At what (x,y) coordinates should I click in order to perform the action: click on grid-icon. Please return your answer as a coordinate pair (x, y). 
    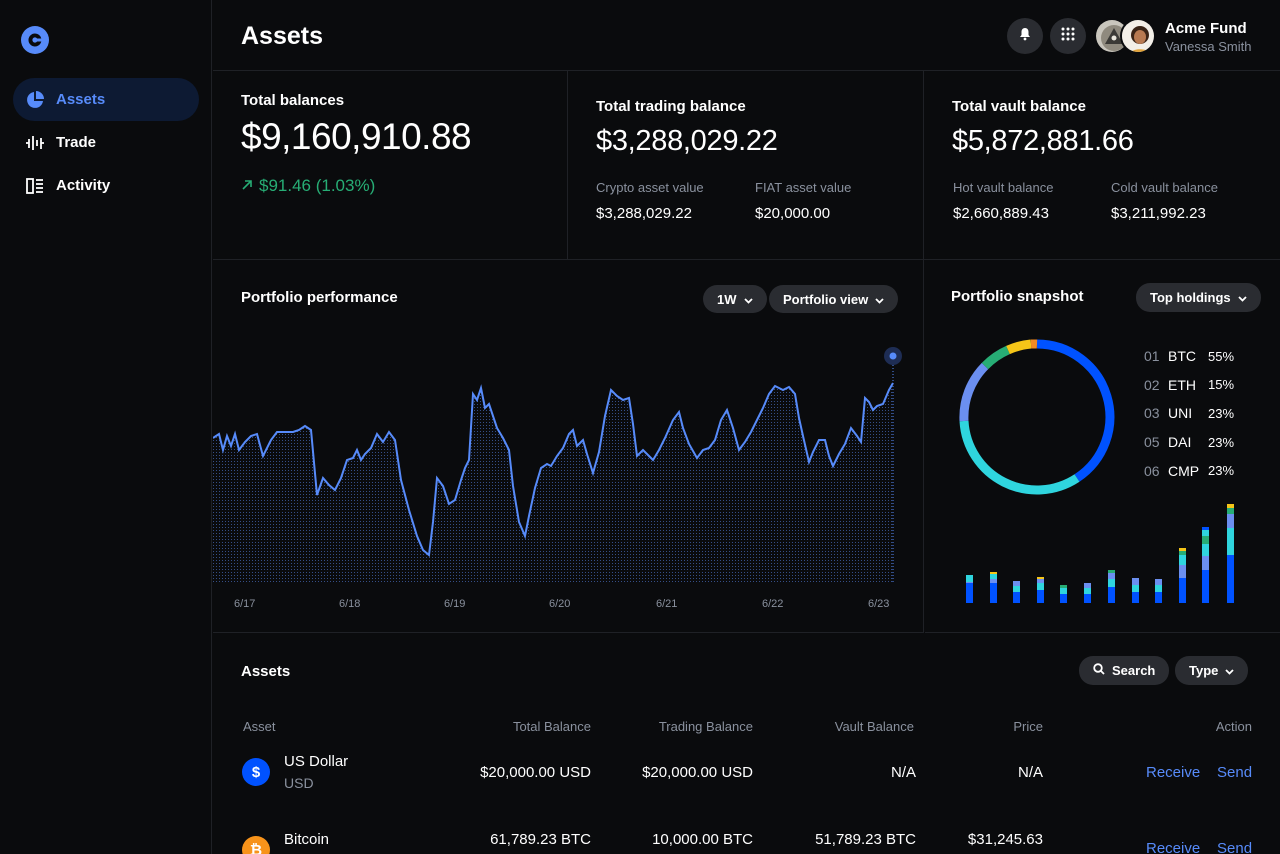
    Looking at the image, I should click on (1068, 36).